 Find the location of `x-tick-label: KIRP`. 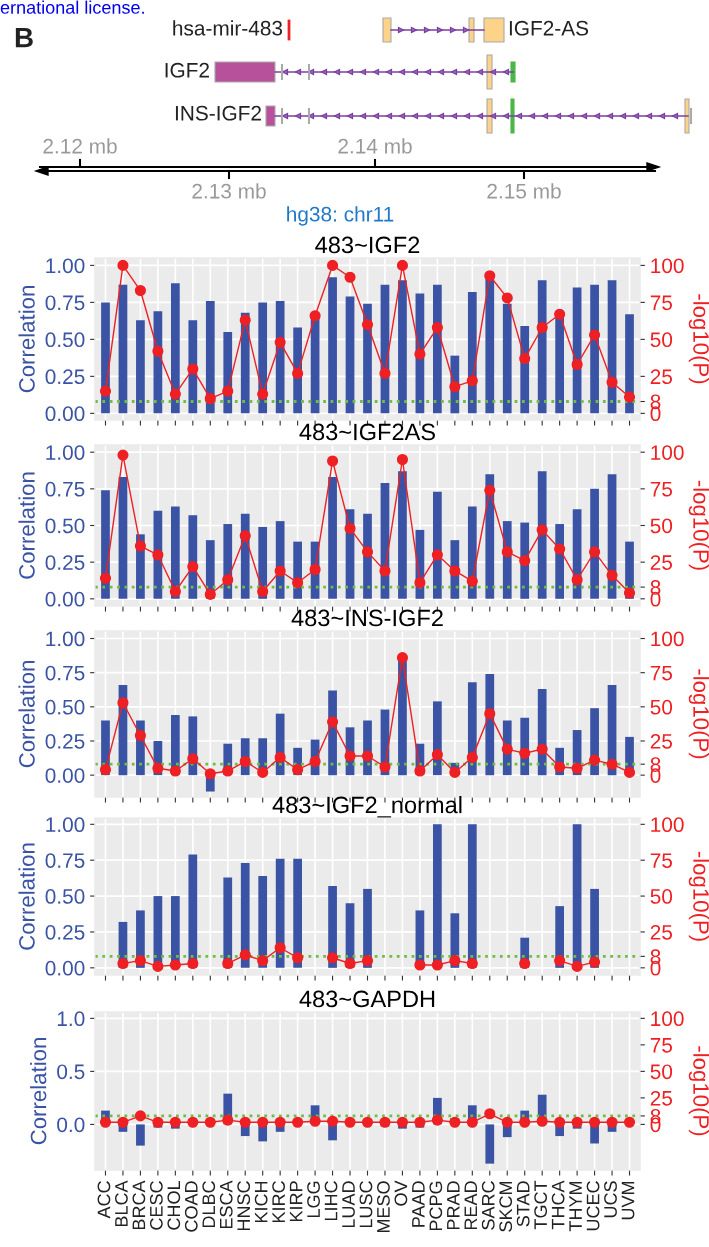

x-tick-label: KIRP is located at coordinates (296, 1201).